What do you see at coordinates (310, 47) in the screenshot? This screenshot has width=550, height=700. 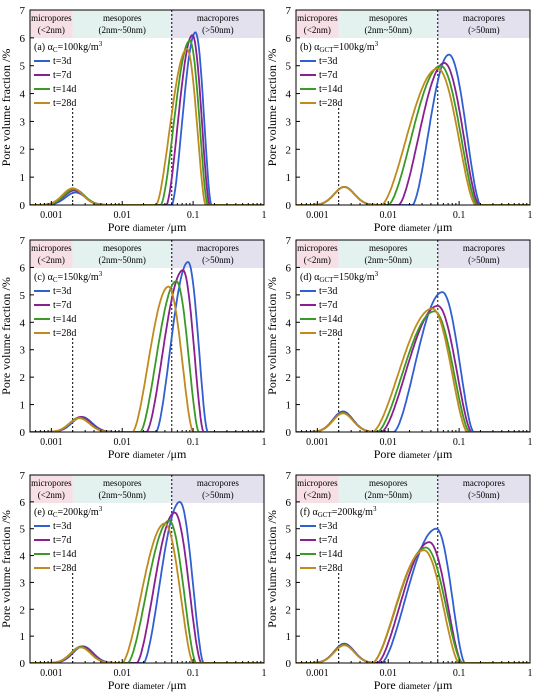 I see `panel-title-part: (b) α` at bounding box center [310, 47].